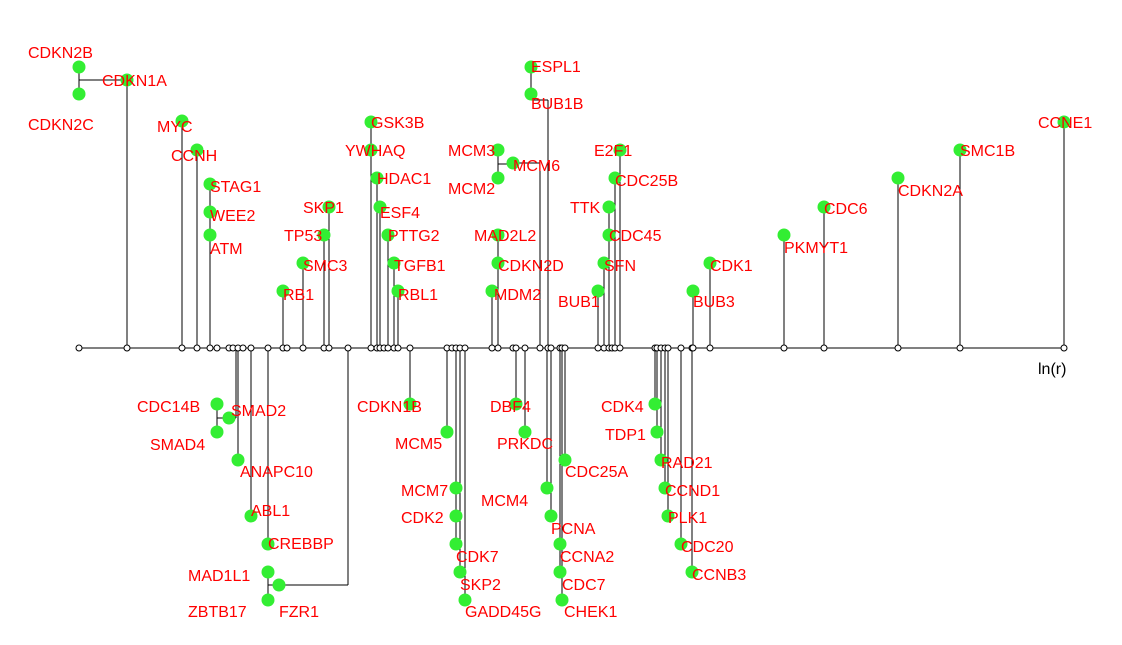 Image resolution: width=1122 pixels, height=645 pixels. Describe the element at coordinates (504, 501) in the screenshot. I see `gene-label-mcm4: MCM4` at that location.